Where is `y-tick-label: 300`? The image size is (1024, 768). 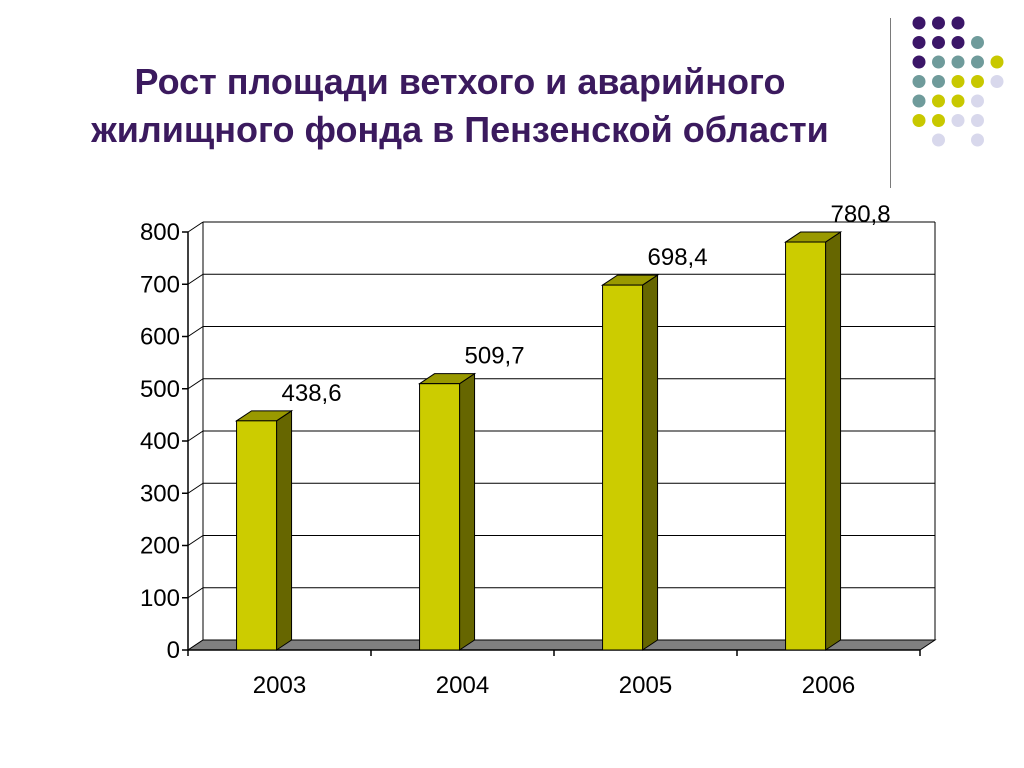
y-tick-label: 300 is located at coordinates (160, 493).